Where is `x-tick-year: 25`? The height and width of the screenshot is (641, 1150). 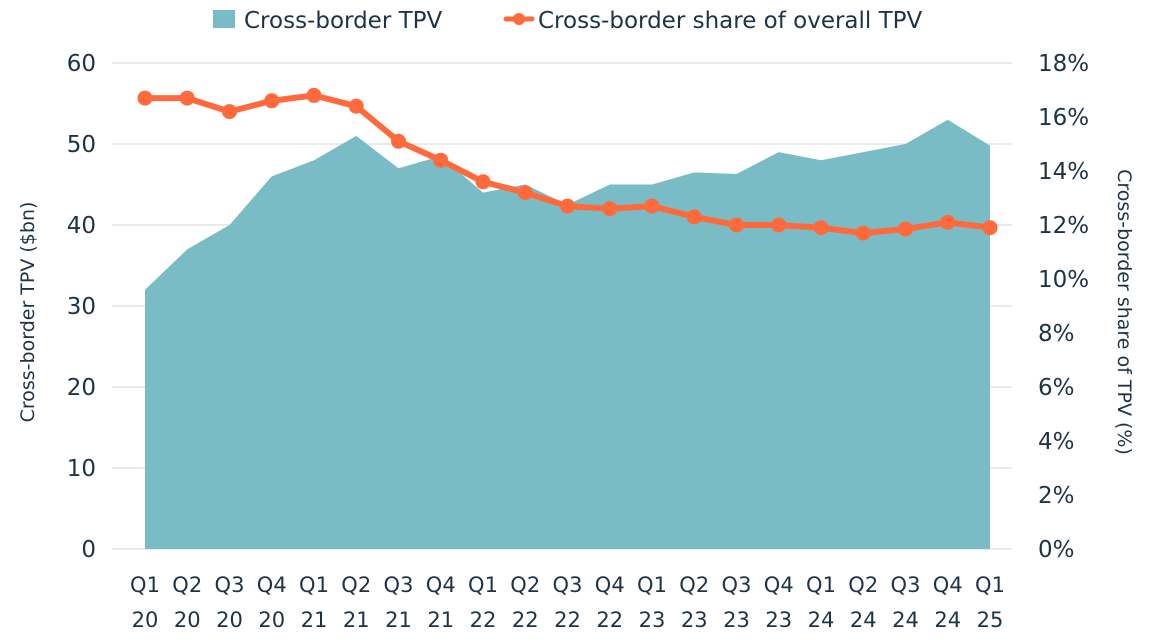
x-tick-year: 25 is located at coordinates (990, 620).